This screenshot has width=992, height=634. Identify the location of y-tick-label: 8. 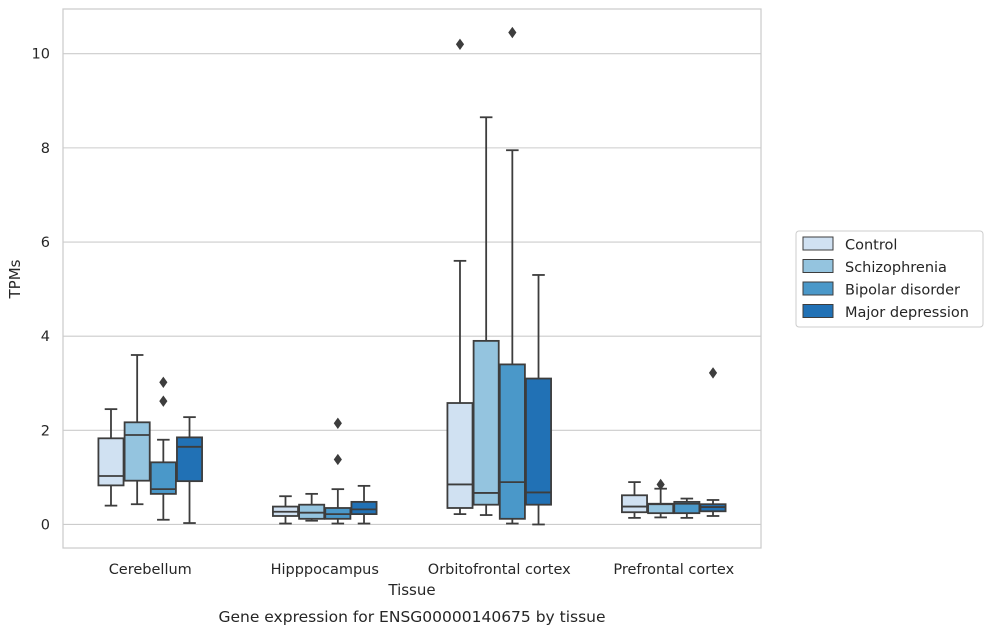
(45, 149).